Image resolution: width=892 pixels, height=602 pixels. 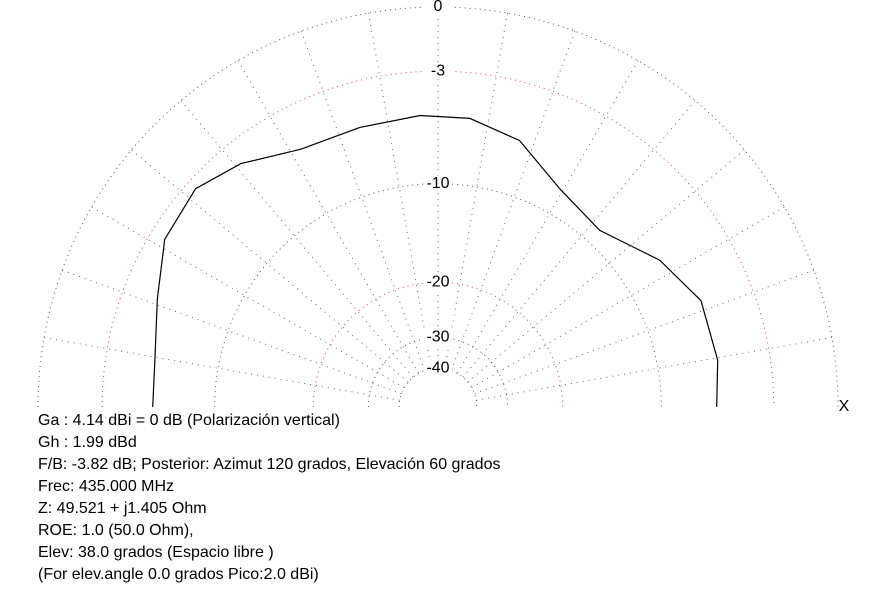 I want to click on r-tick-label: -10, so click(x=437, y=183).